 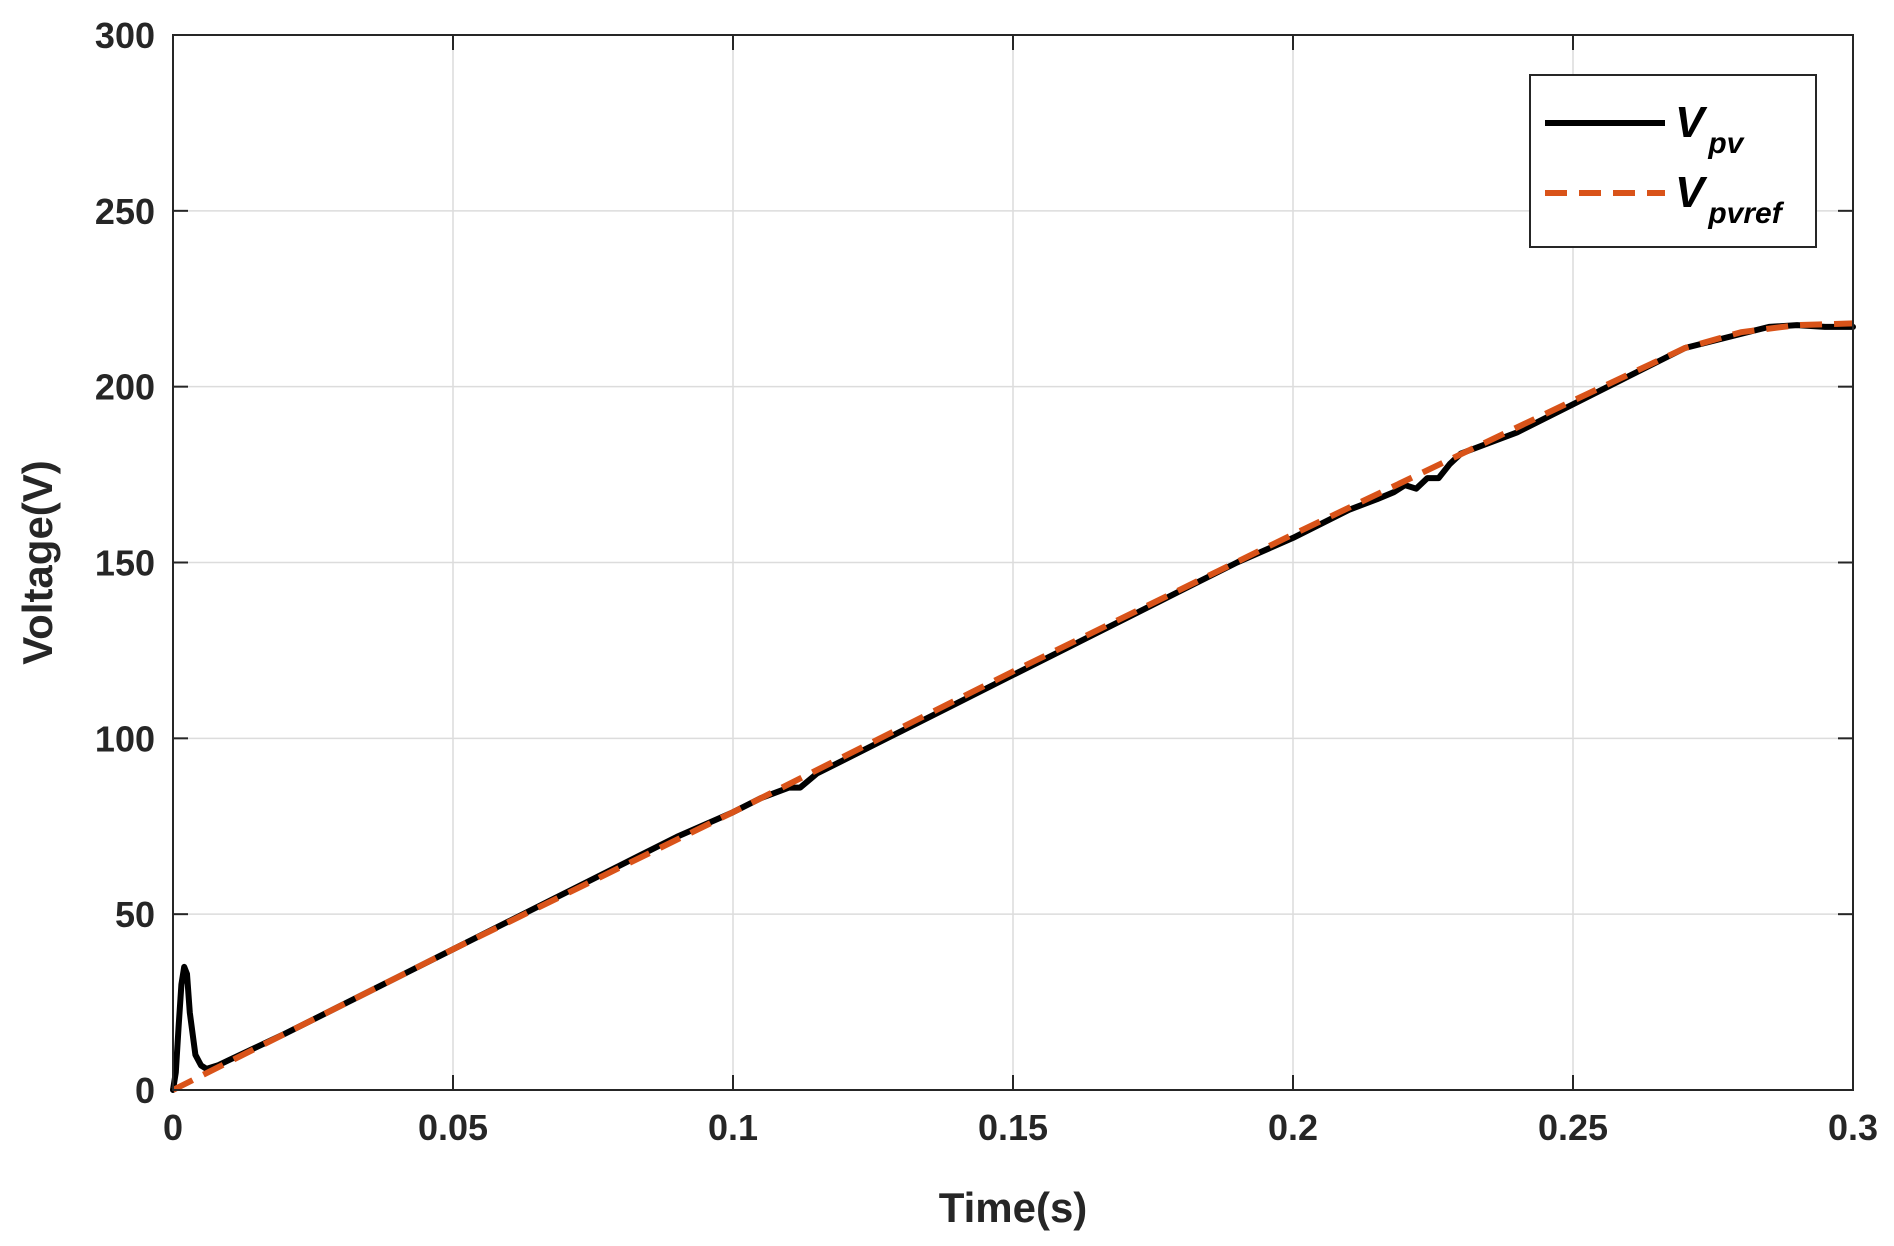 What do you see at coordinates (135, 914) in the screenshot?
I see `y-tick-label: 50` at bounding box center [135, 914].